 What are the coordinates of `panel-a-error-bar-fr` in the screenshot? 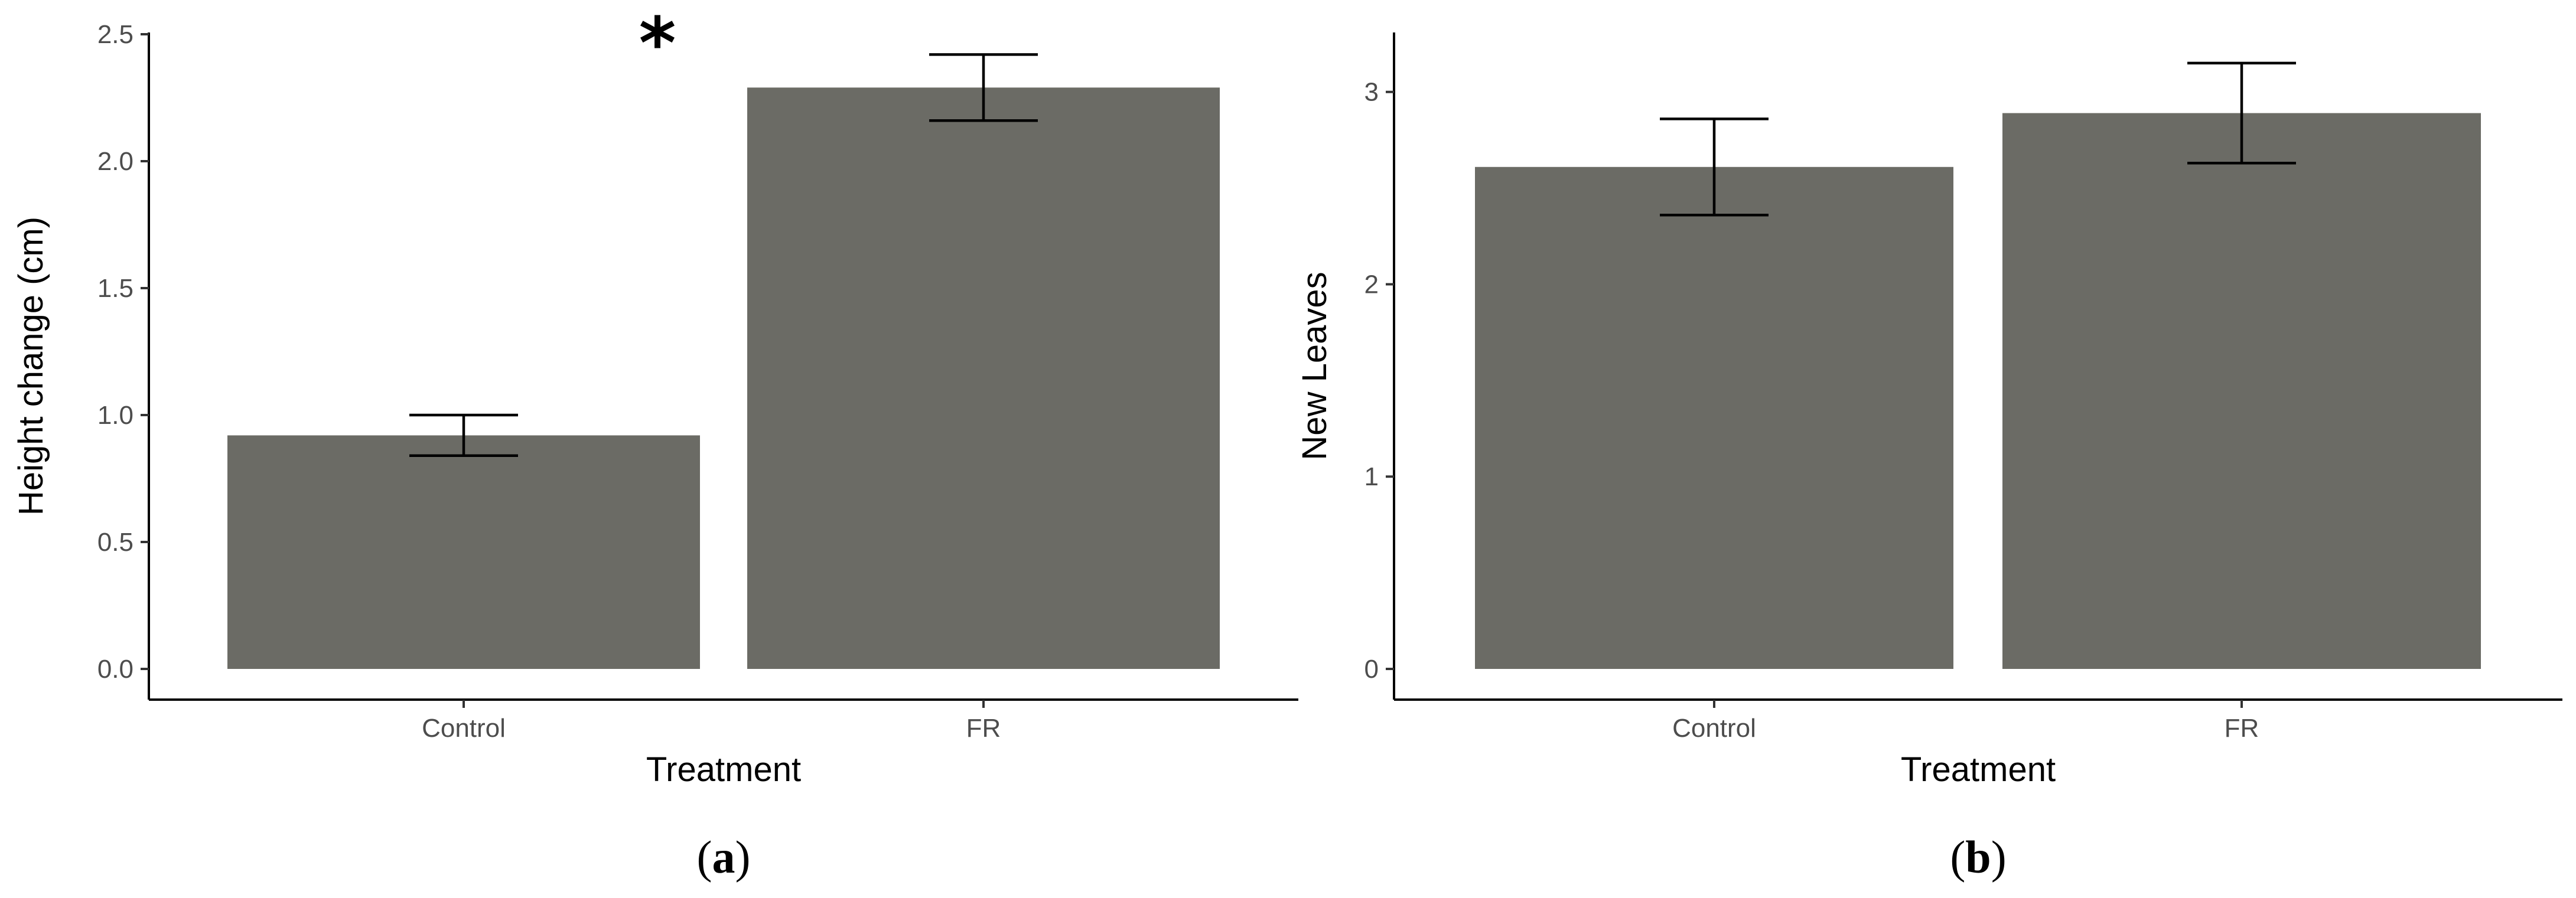 It's located at (983, 88).